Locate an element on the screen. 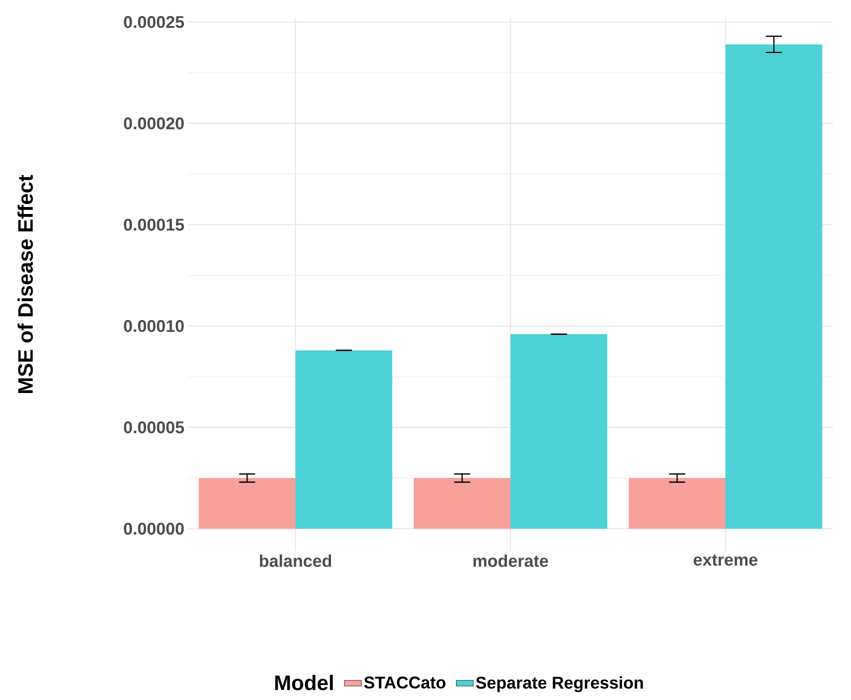 This screenshot has height=700, width=851. y-tick-label: 0.00000 is located at coordinates (154, 528).